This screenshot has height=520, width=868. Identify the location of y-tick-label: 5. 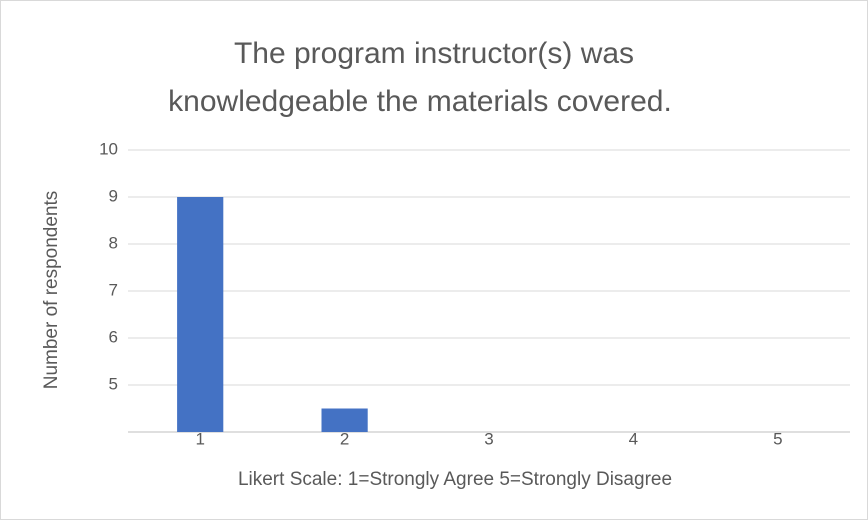
(113, 383).